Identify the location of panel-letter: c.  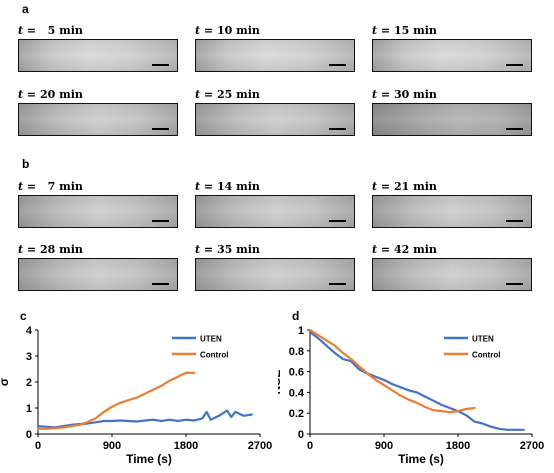
(23, 316).